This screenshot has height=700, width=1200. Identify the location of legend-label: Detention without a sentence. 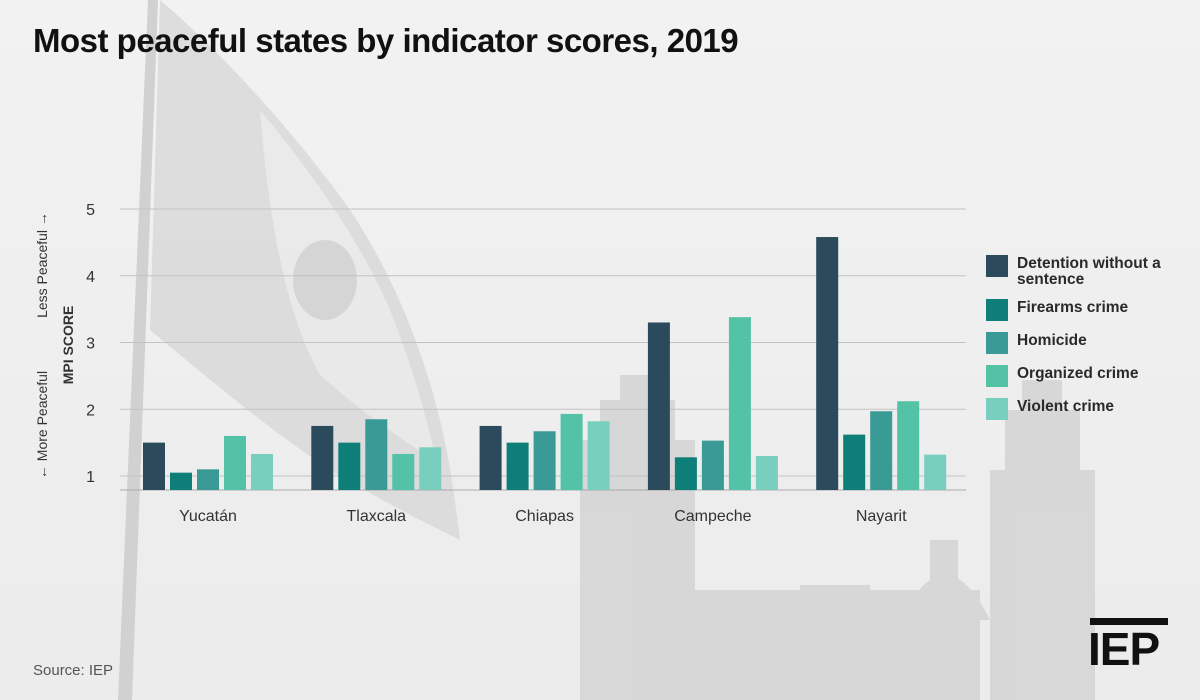
(1089, 271).